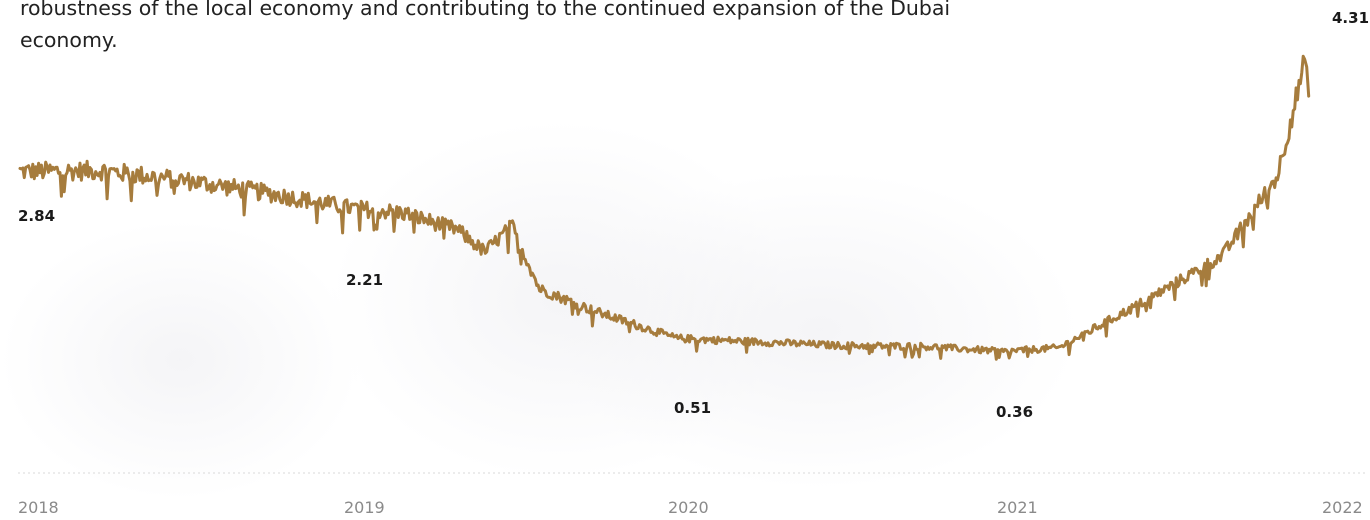 Image resolution: width=1370 pixels, height=520 pixels. Describe the element at coordinates (1014, 412) in the screenshot. I see `value-label-2021: 0.36` at that location.